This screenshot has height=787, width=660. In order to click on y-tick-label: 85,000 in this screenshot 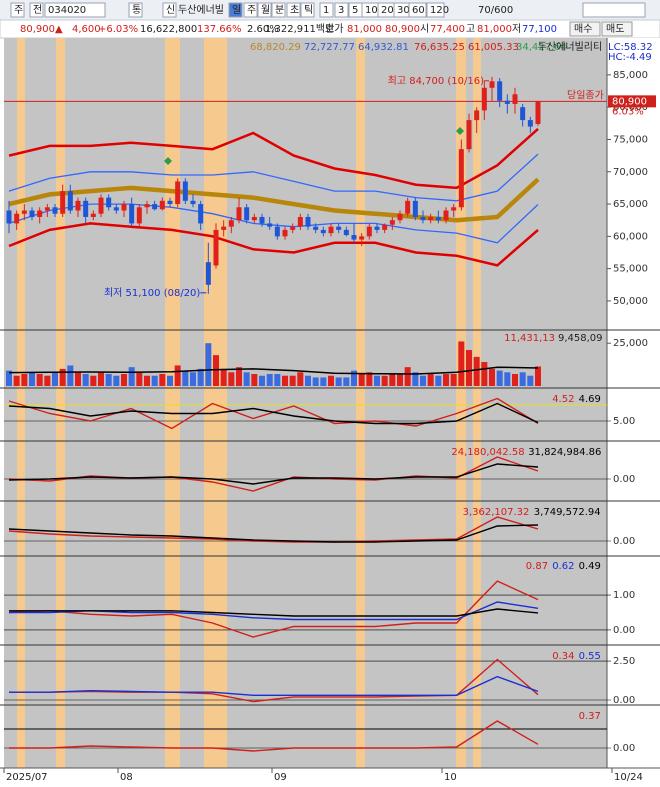, I will do `click(630, 75)`.